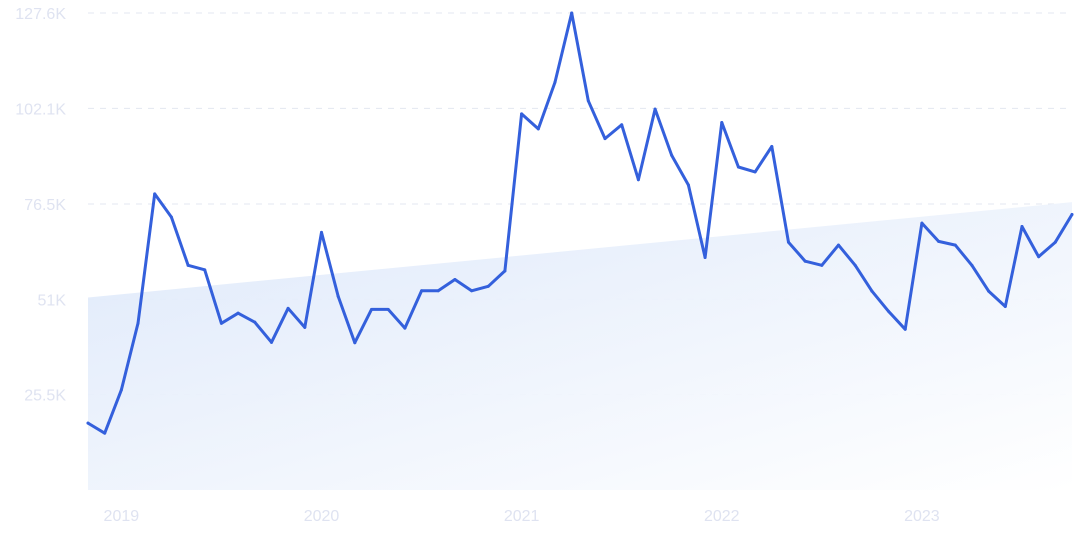  I want to click on y-tick-label: 51K, so click(52, 300).